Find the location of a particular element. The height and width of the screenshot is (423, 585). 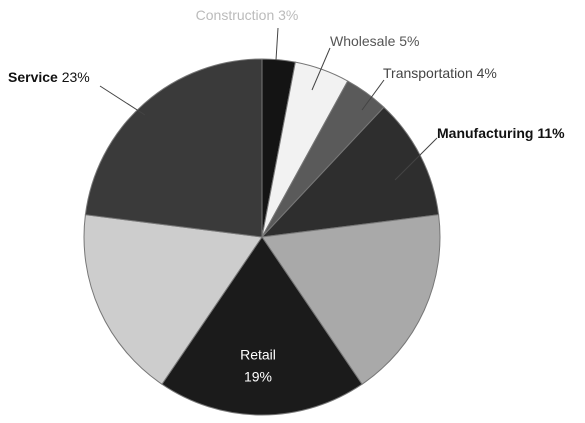

slice-value-label: 23% is located at coordinates (76, 77).